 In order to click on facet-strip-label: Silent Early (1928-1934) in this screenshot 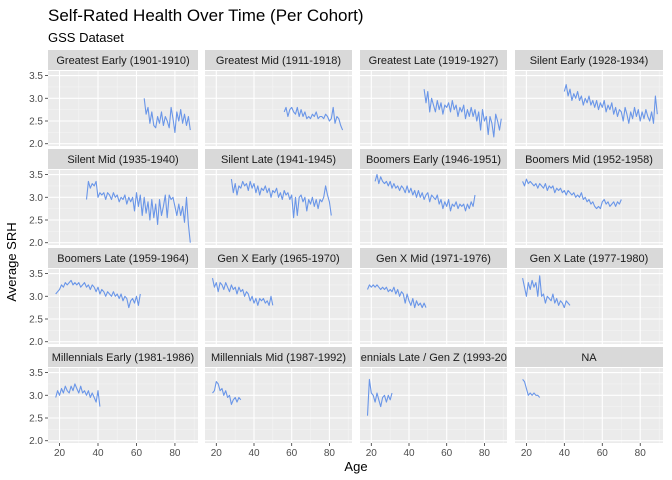, I will do `click(589, 61)`.